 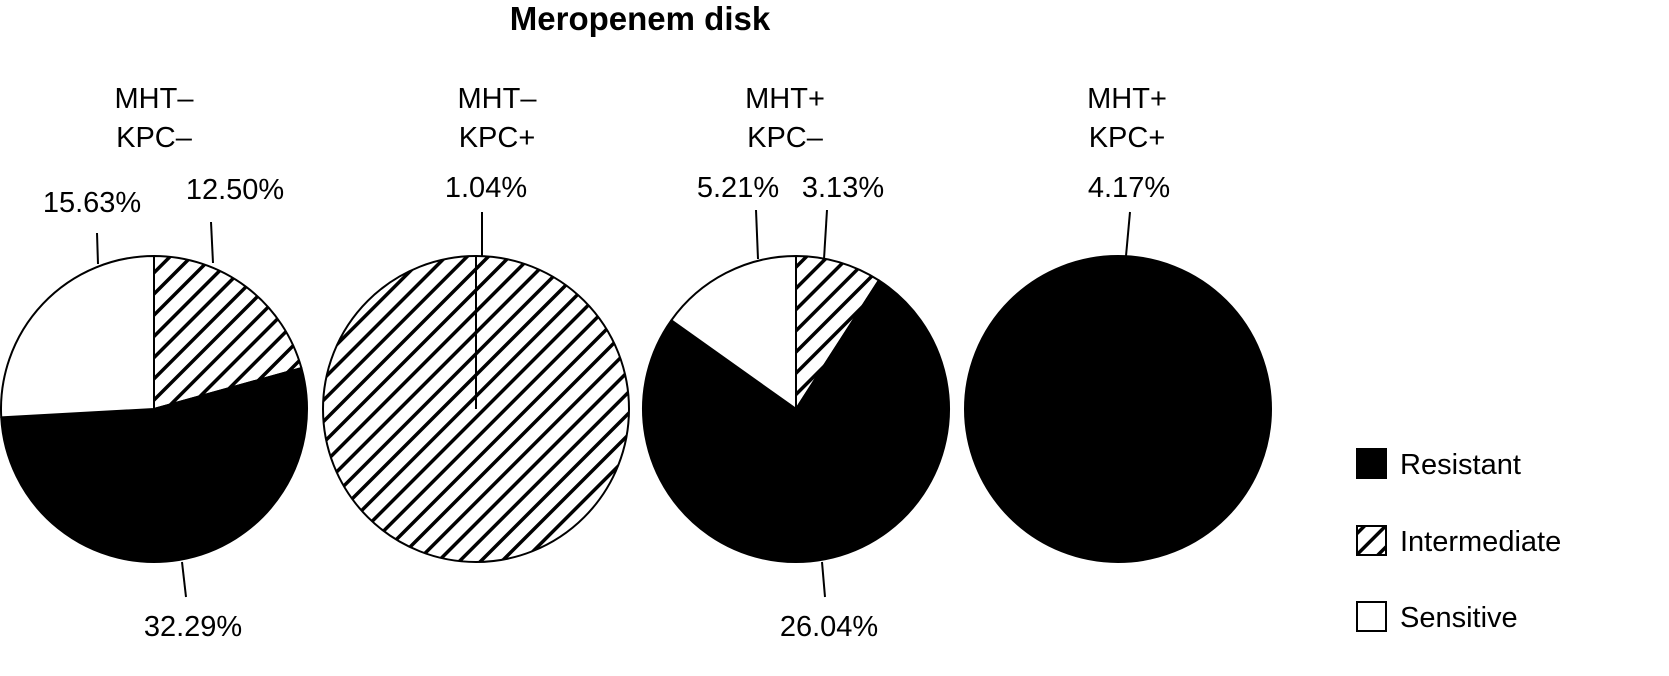 I want to click on pie-group-label: MHT+ KPC+, so click(x=1127, y=118).